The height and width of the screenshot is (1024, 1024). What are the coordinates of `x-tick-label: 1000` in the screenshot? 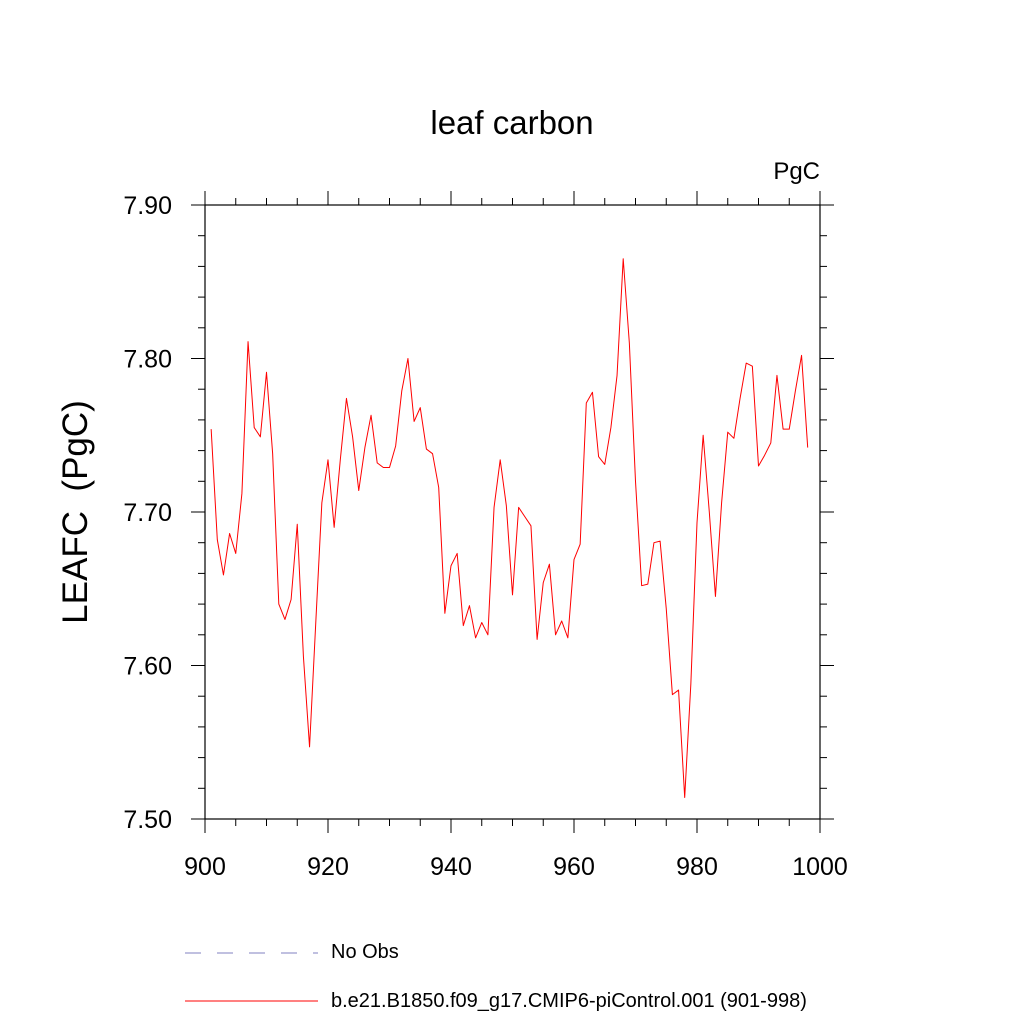 It's located at (820, 867).